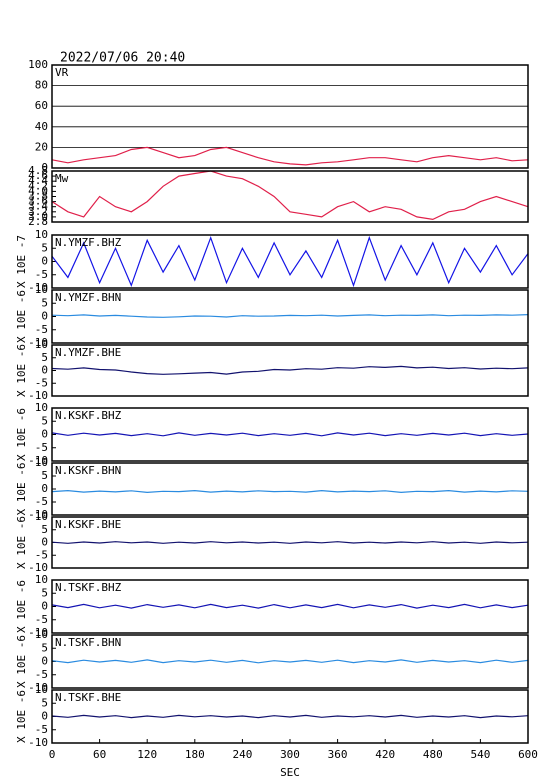 This screenshot has width=554, height=781. I want to click on x-tick-label: 120, so click(147, 754).